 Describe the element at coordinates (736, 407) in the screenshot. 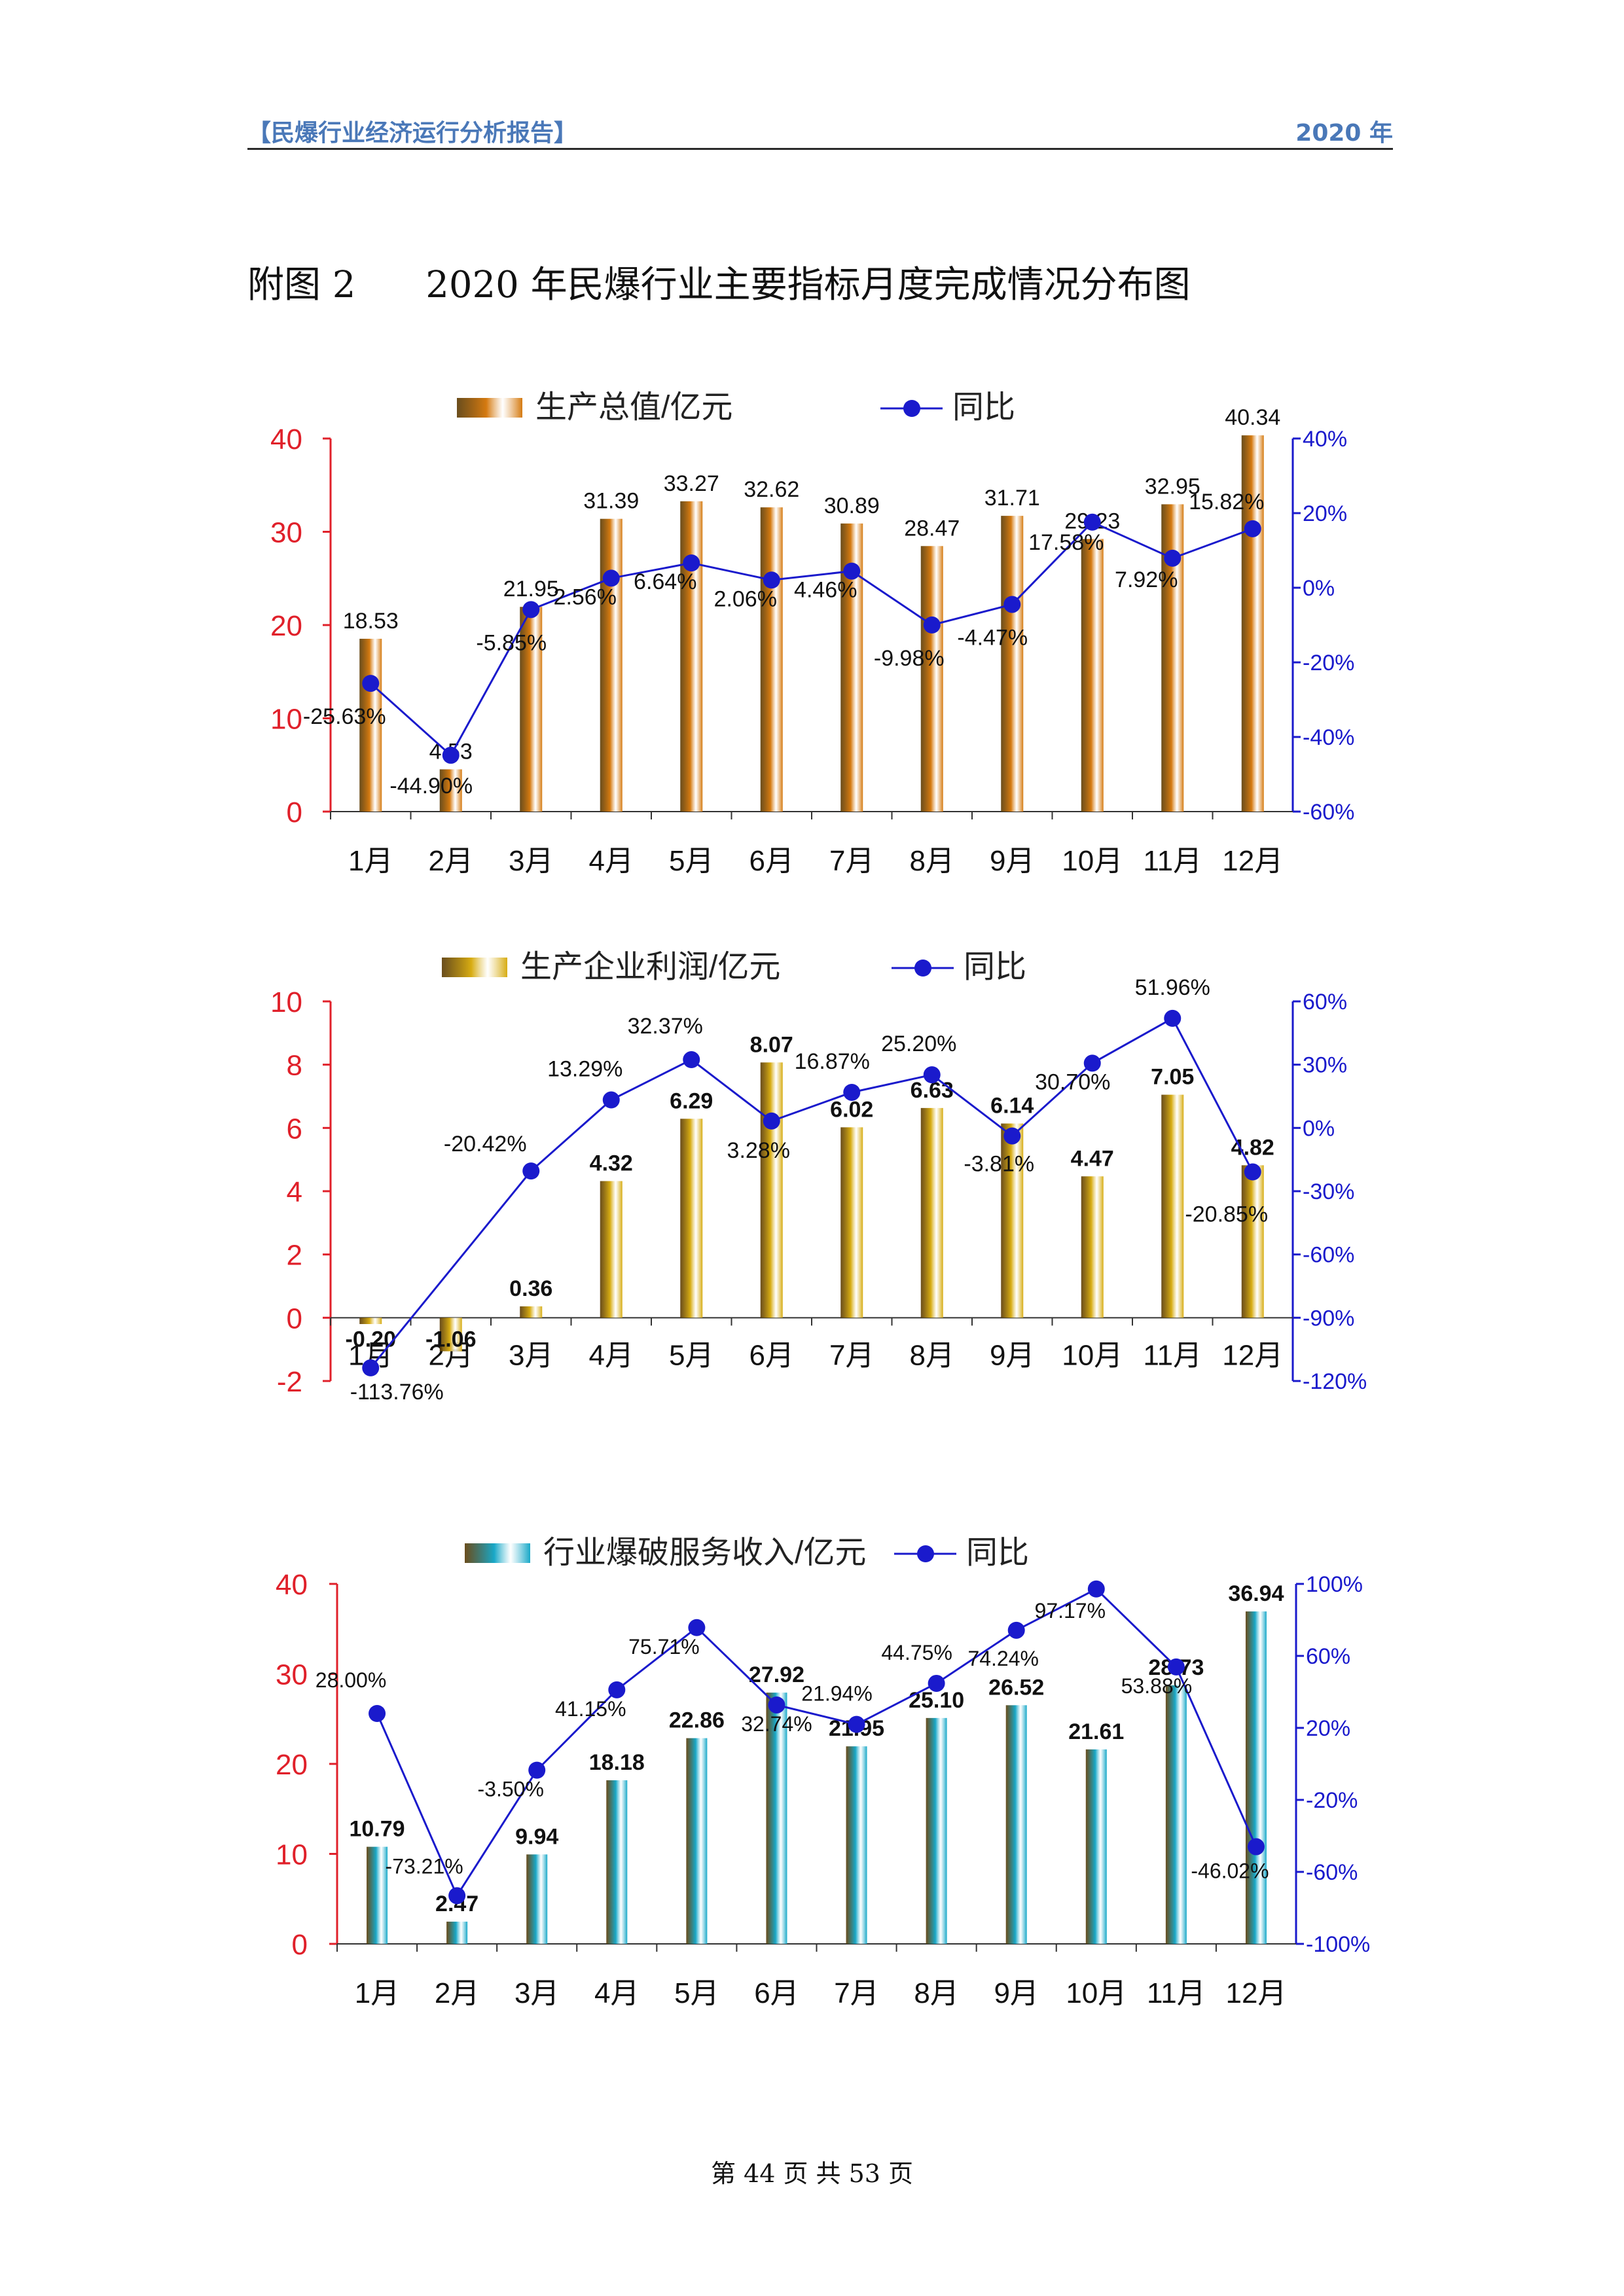

I see `legend: 生产总值/亿元 同比` at that location.